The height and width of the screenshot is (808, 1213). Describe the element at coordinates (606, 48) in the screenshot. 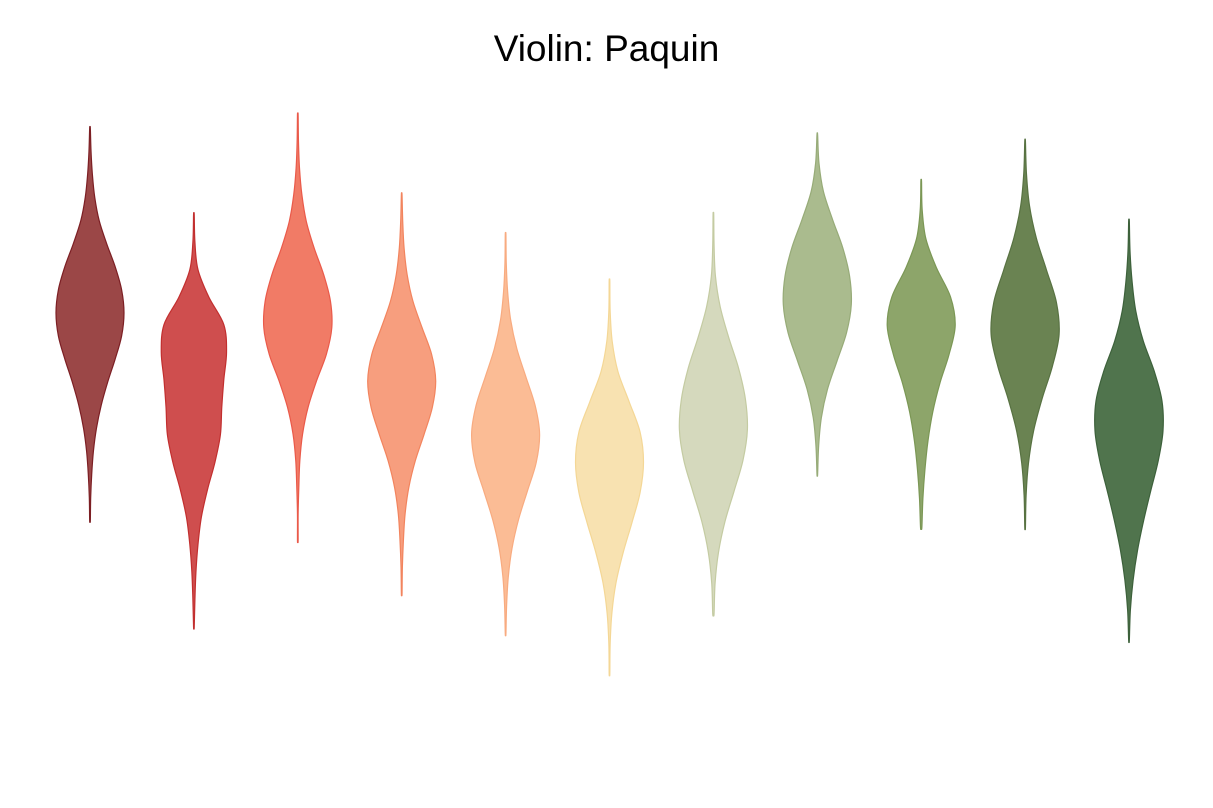

I see `chart-title: Violin: Paquin` at that location.